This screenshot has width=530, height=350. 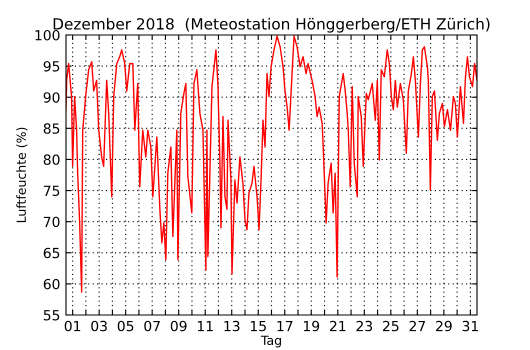 I want to click on x-tick-label: 03, so click(x=99, y=326).